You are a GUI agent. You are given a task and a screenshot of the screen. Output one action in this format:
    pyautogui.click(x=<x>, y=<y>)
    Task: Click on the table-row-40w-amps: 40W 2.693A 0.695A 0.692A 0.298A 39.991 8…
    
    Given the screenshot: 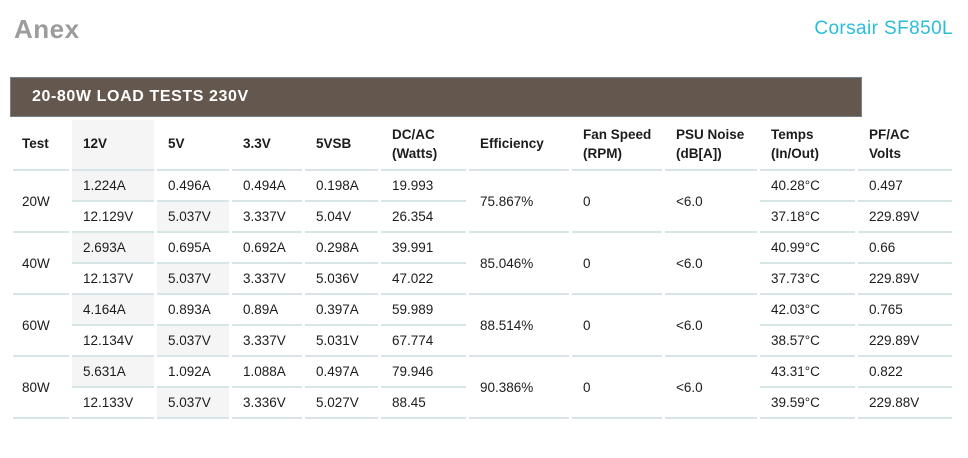 What is the action you would take?
    pyautogui.click(x=482, y=264)
    